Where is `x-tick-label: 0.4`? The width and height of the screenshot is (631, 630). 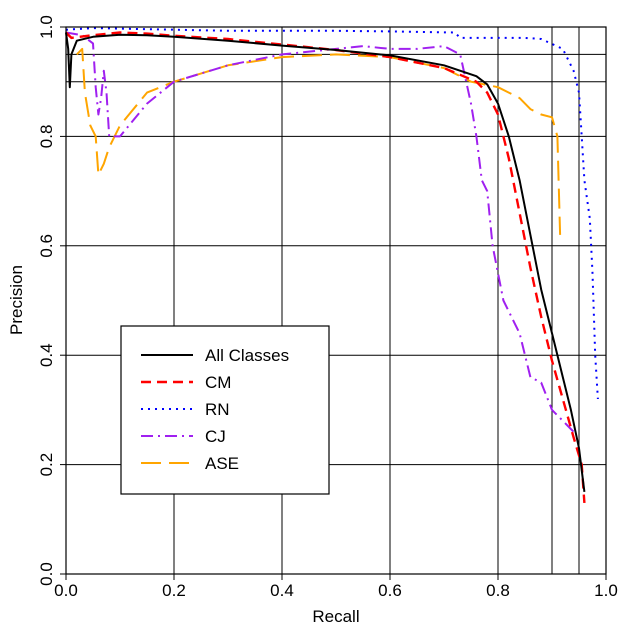
x-tick-label: 0.4 is located at coordinates (282, 590).